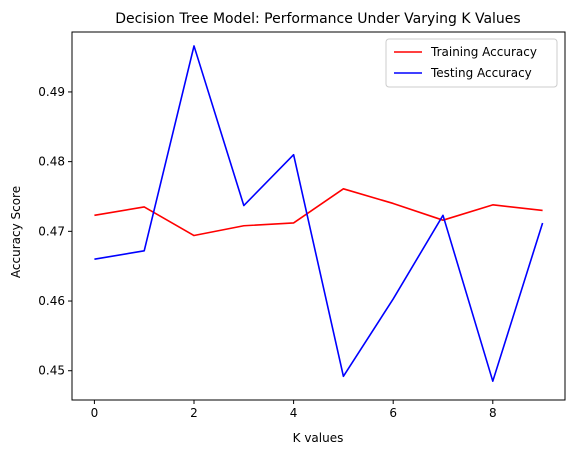 Image resolution: width=576 pixels, height=455 pixels. What do you see at coordinates (493, 413) in the screenshot?
I see `x-tick-label: 8` at bounding box center [493, 413].